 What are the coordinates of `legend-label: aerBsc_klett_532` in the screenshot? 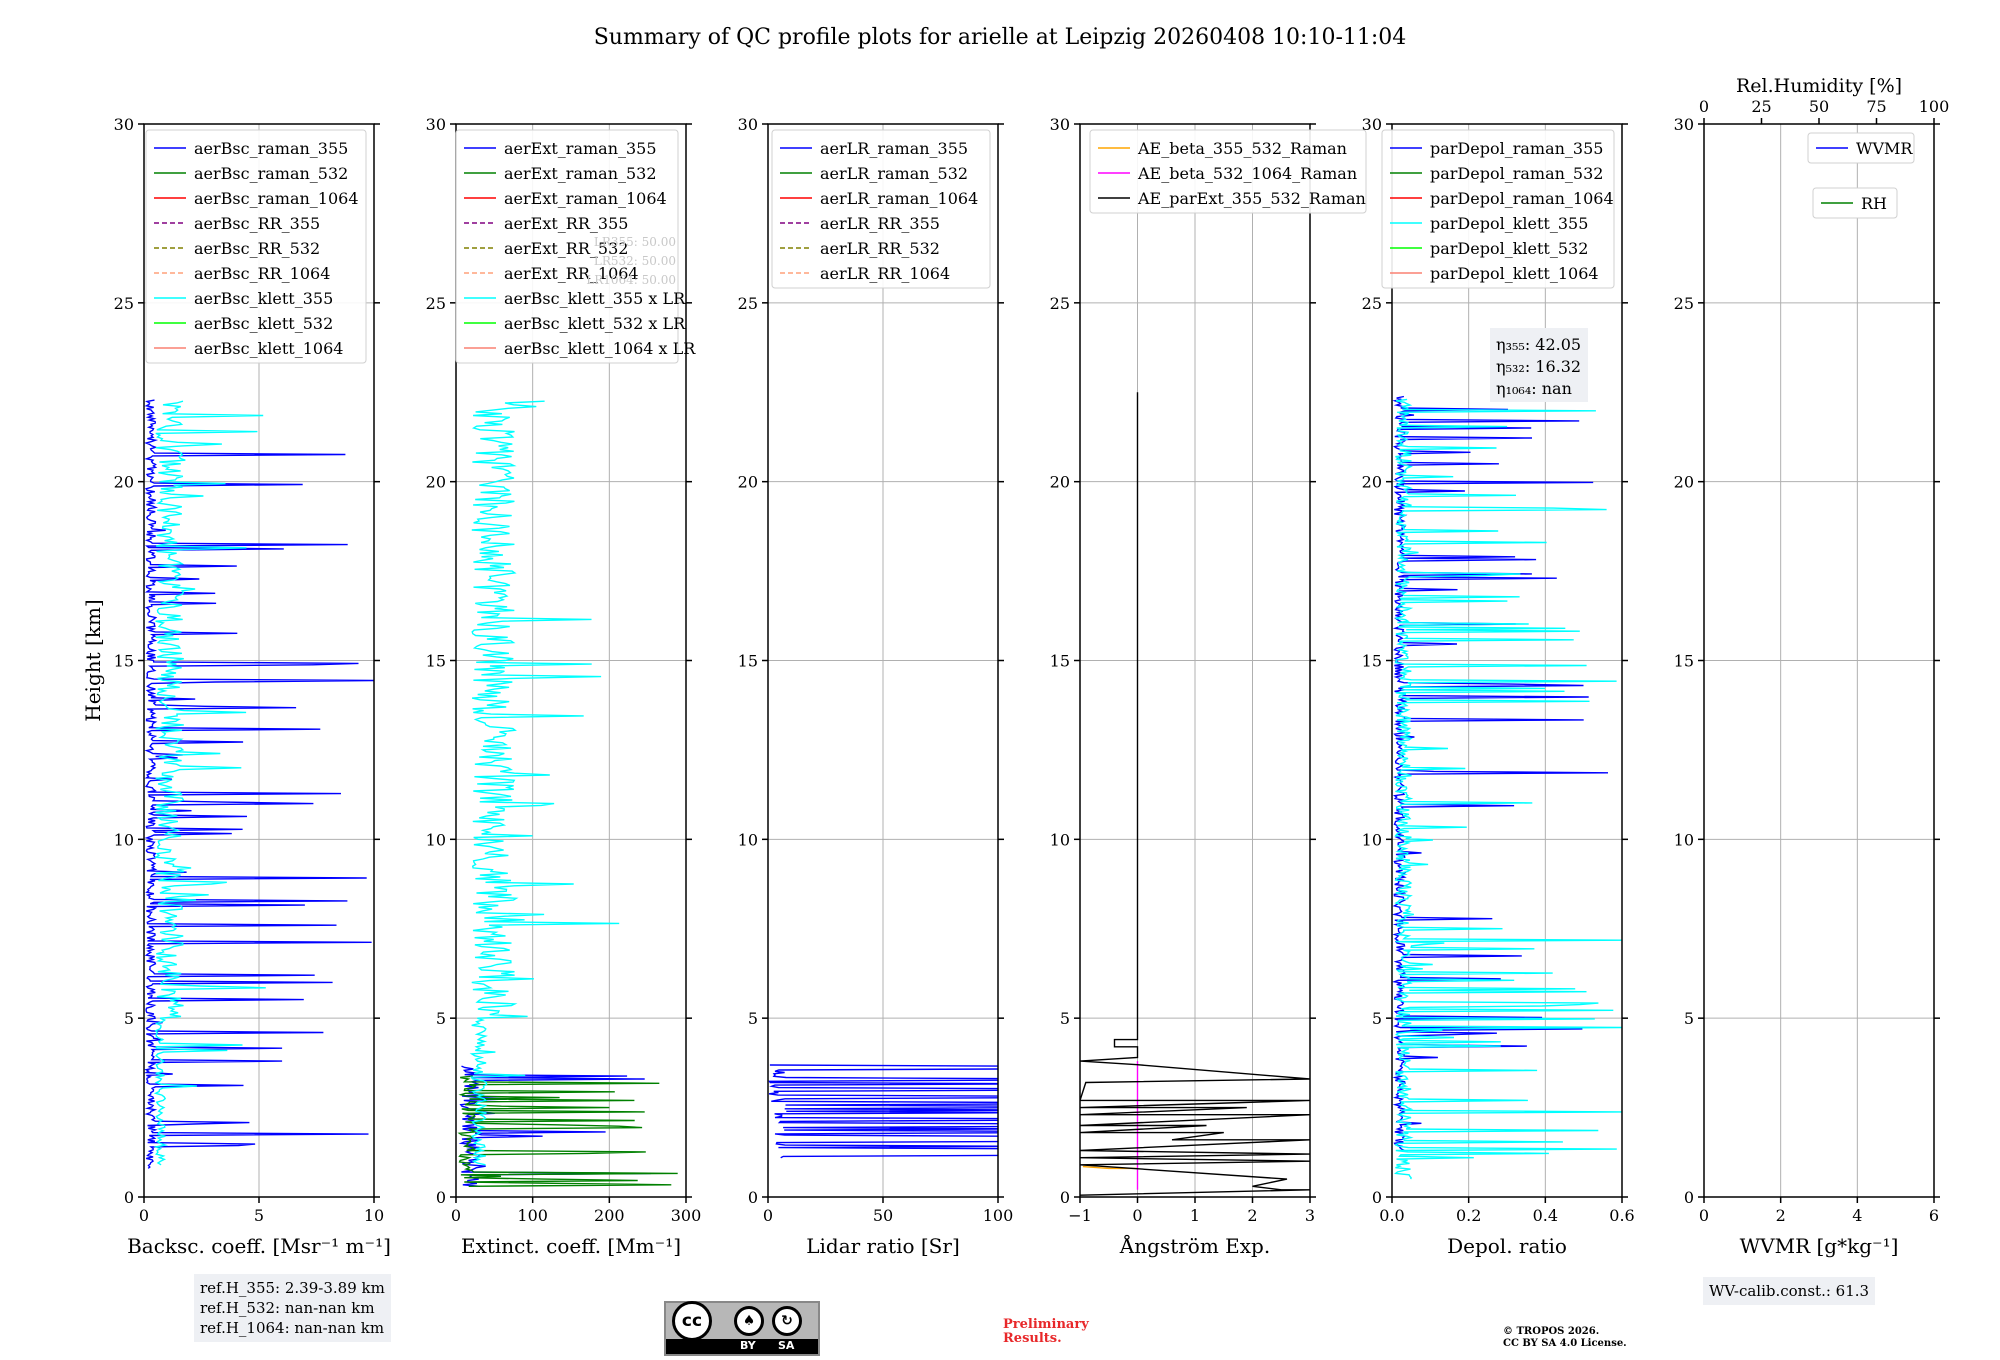 It's located at (263, 323).